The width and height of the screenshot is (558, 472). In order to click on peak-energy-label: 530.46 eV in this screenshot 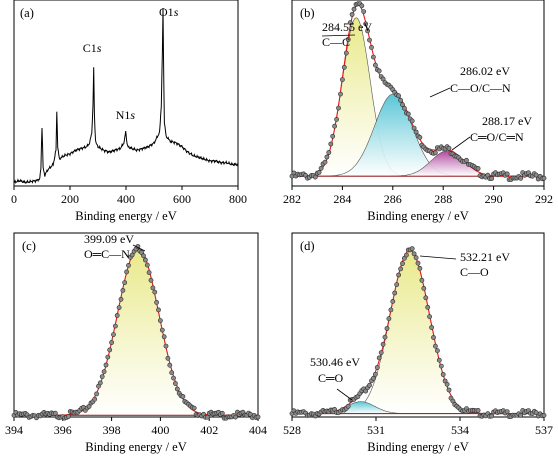, I will do `click(335, 362)`.